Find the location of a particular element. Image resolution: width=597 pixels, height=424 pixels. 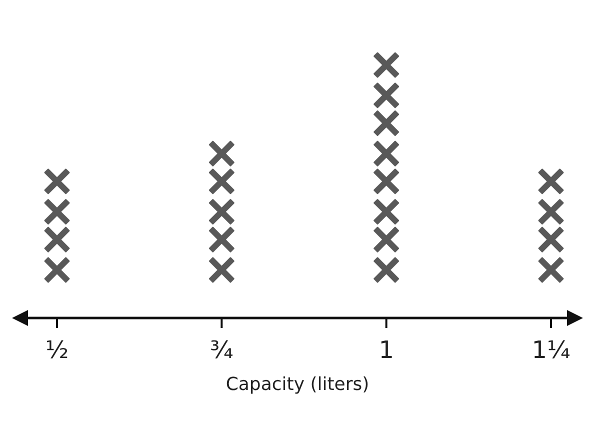

x-tick-label: 1 is located at coordinates (386, 350).